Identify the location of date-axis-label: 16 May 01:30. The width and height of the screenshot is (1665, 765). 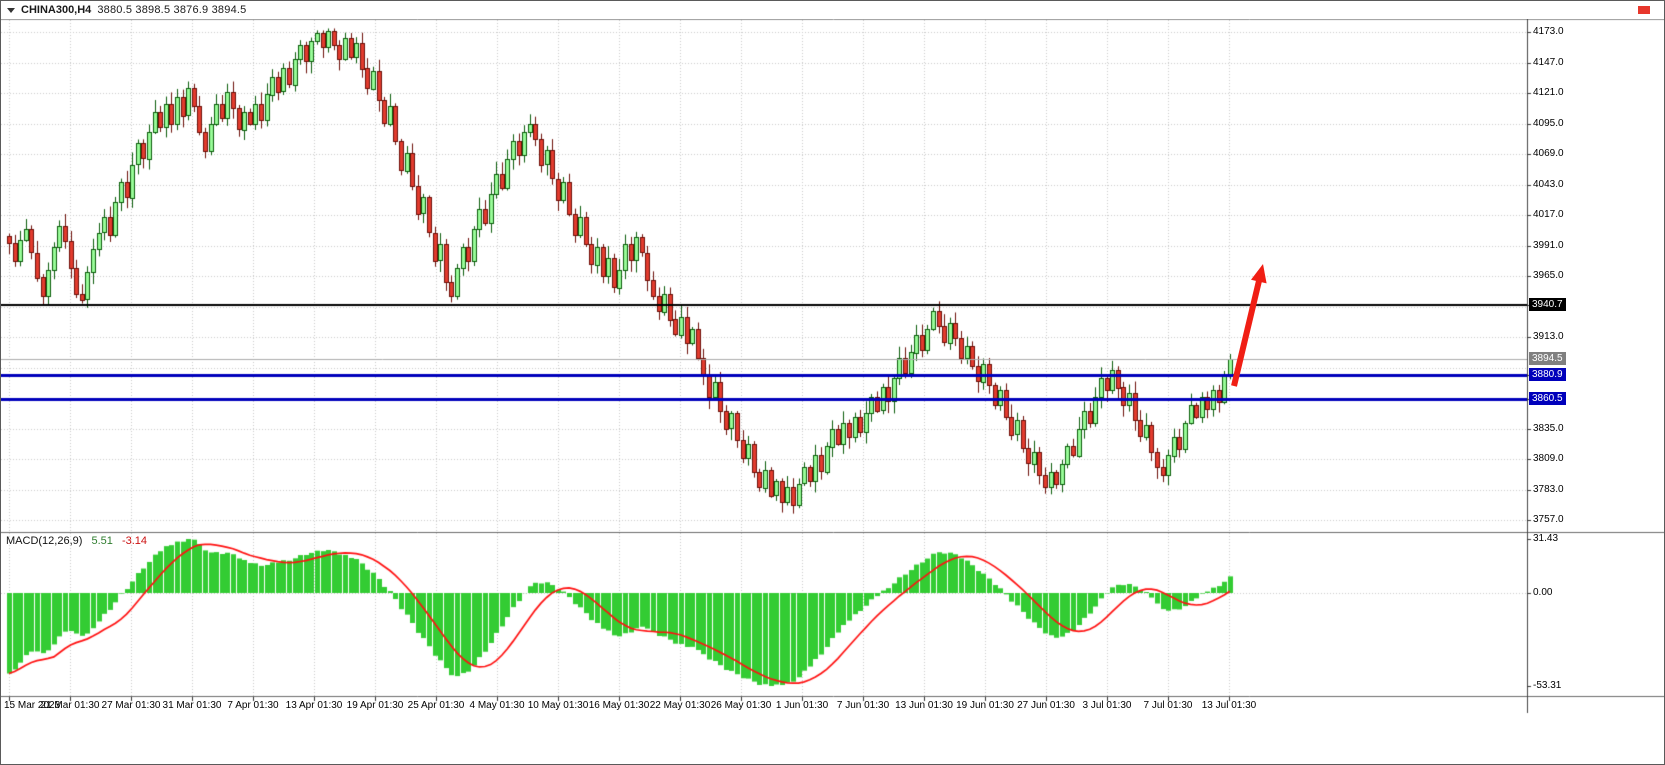
(619, 705).